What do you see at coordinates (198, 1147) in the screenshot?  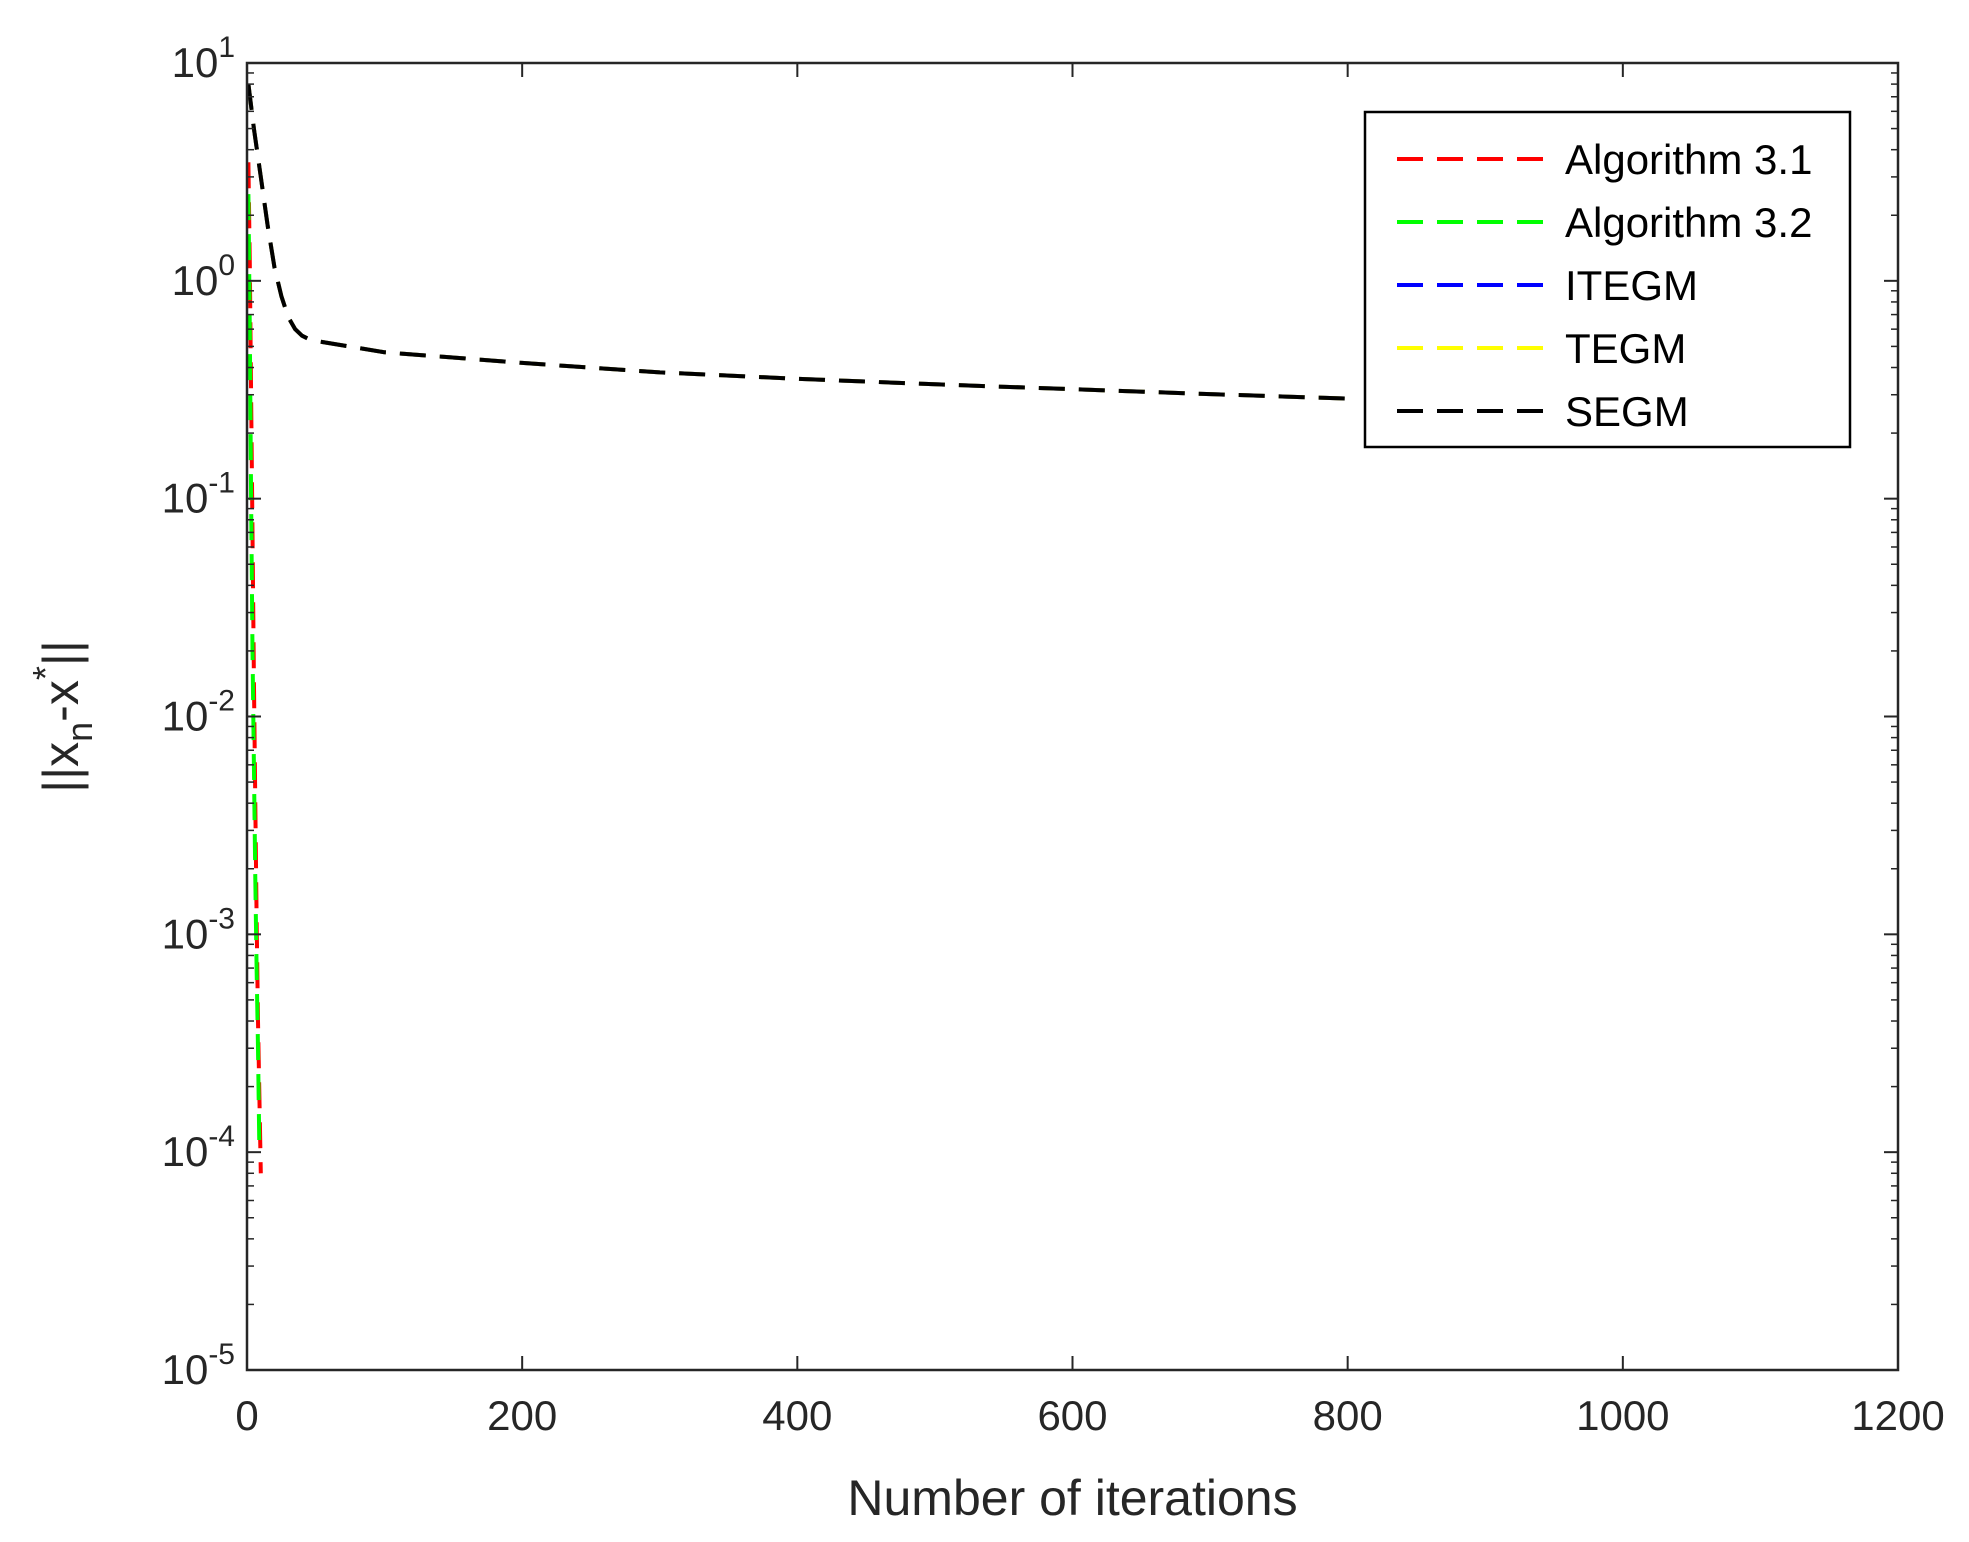 I see `y-tick-label: 10⁻⁴` at bounding box center [198, 1147].